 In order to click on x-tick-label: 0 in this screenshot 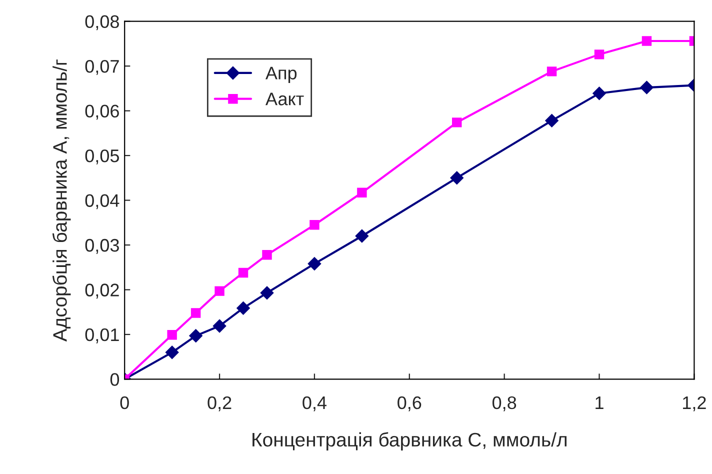, I will do `click(124, 403)`.